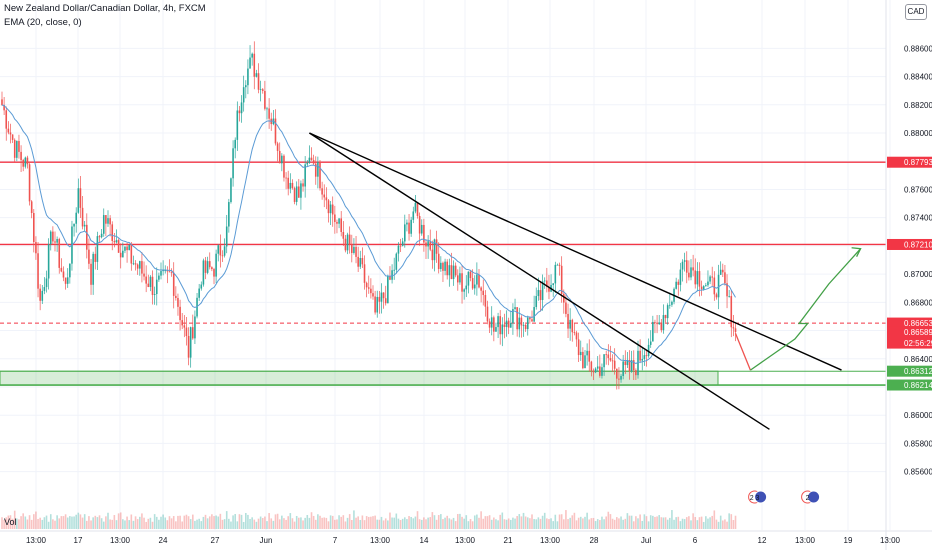 The width and height of the screenshot is (932, 550). I want to click on ema-legend: EMA (20, close, 0), so click(43, 22).